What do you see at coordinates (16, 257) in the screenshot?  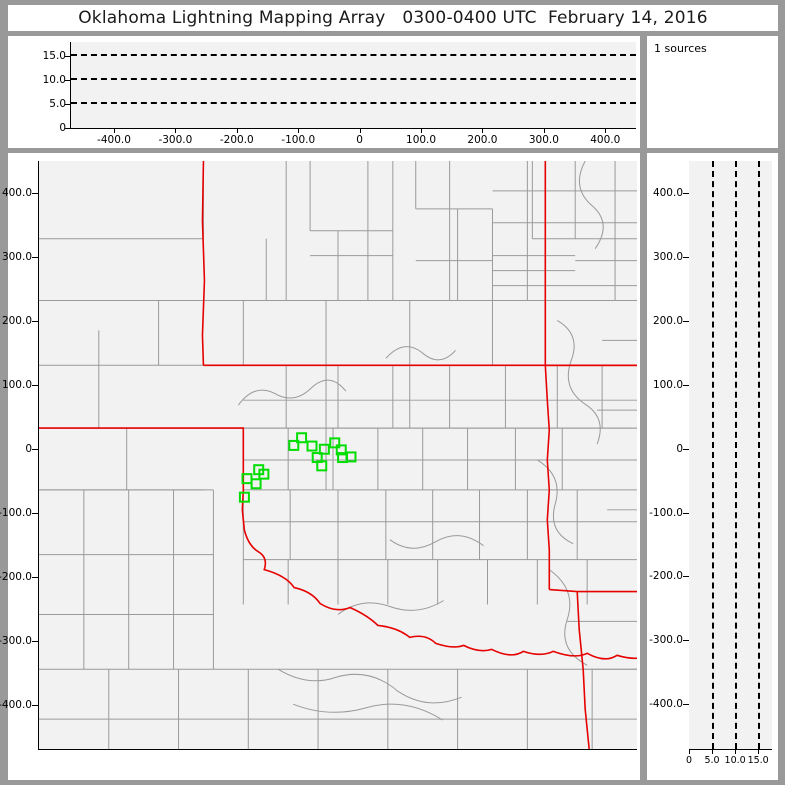 I see `map-ytick-label-1: 300.0` at bounding box center [16, 257].